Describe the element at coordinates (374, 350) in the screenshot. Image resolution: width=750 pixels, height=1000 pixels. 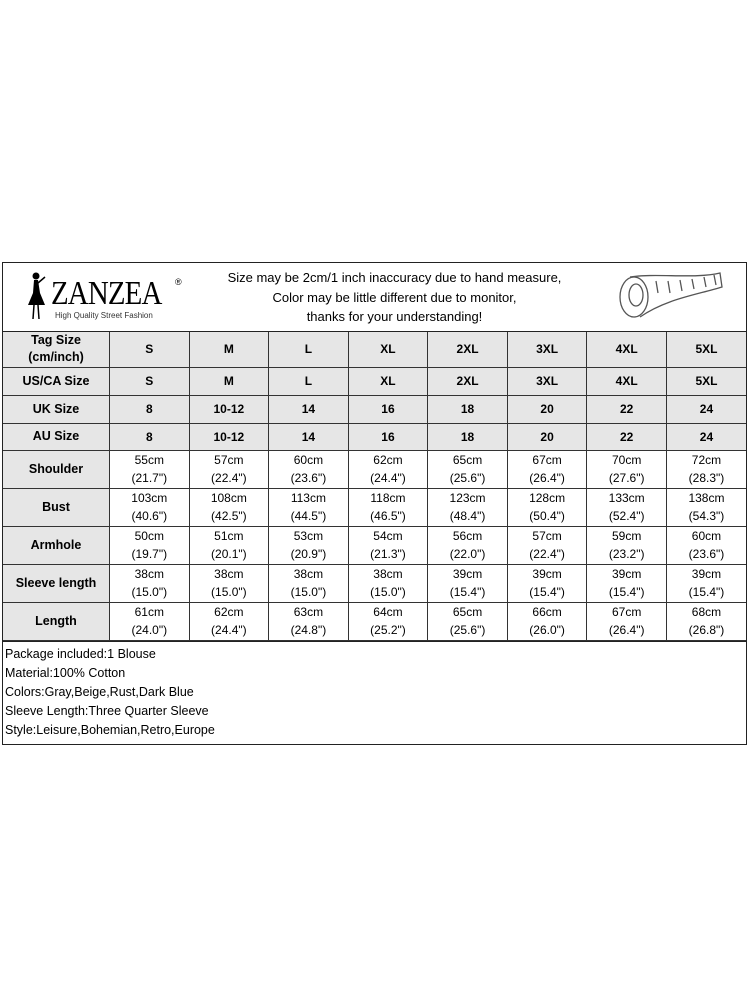
I see `size-row: Tag Size (cm/inch) S M L XL 2XL 3XL 4XL 5XL` at that location.